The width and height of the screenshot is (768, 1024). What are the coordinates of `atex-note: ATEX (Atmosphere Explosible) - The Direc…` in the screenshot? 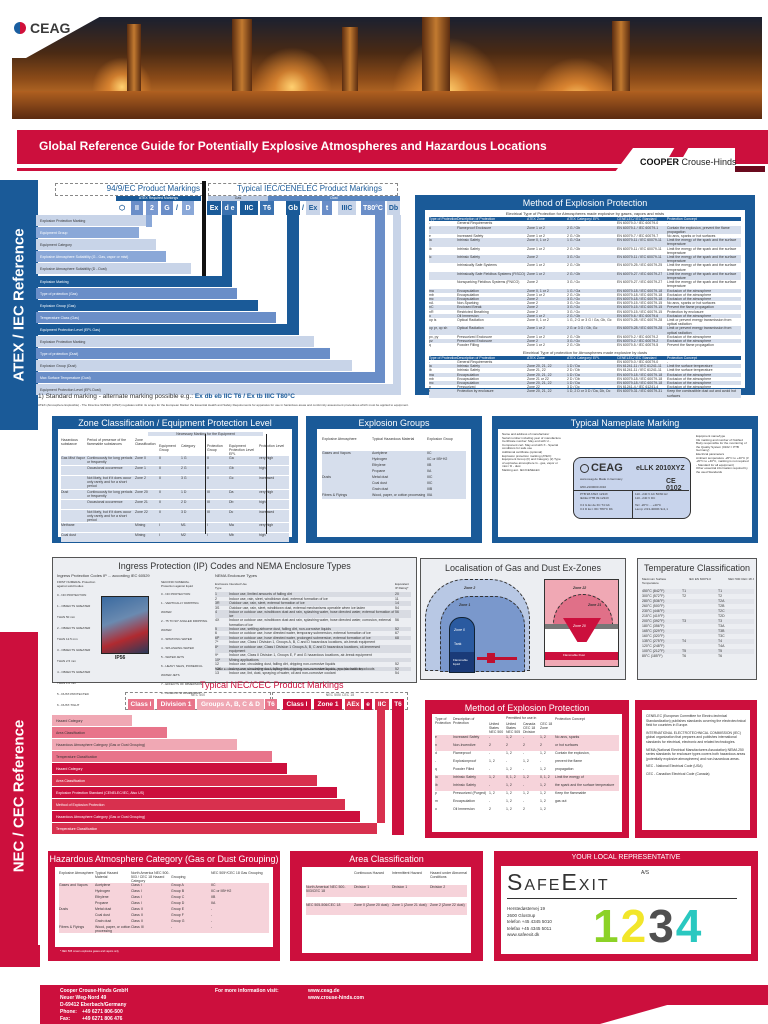 It's located at (223, 405).